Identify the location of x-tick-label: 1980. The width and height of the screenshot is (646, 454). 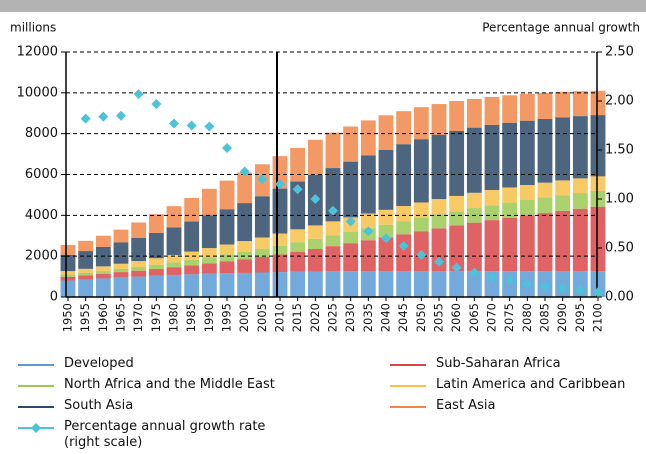
(174, 317).